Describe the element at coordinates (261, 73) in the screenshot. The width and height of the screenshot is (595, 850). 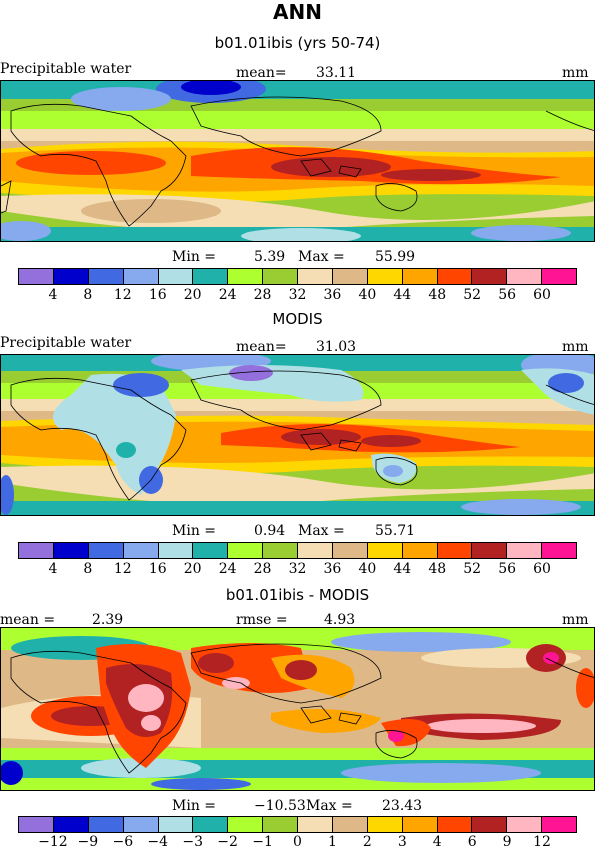
I see `panel-1-mean-label: mean=` at that location.